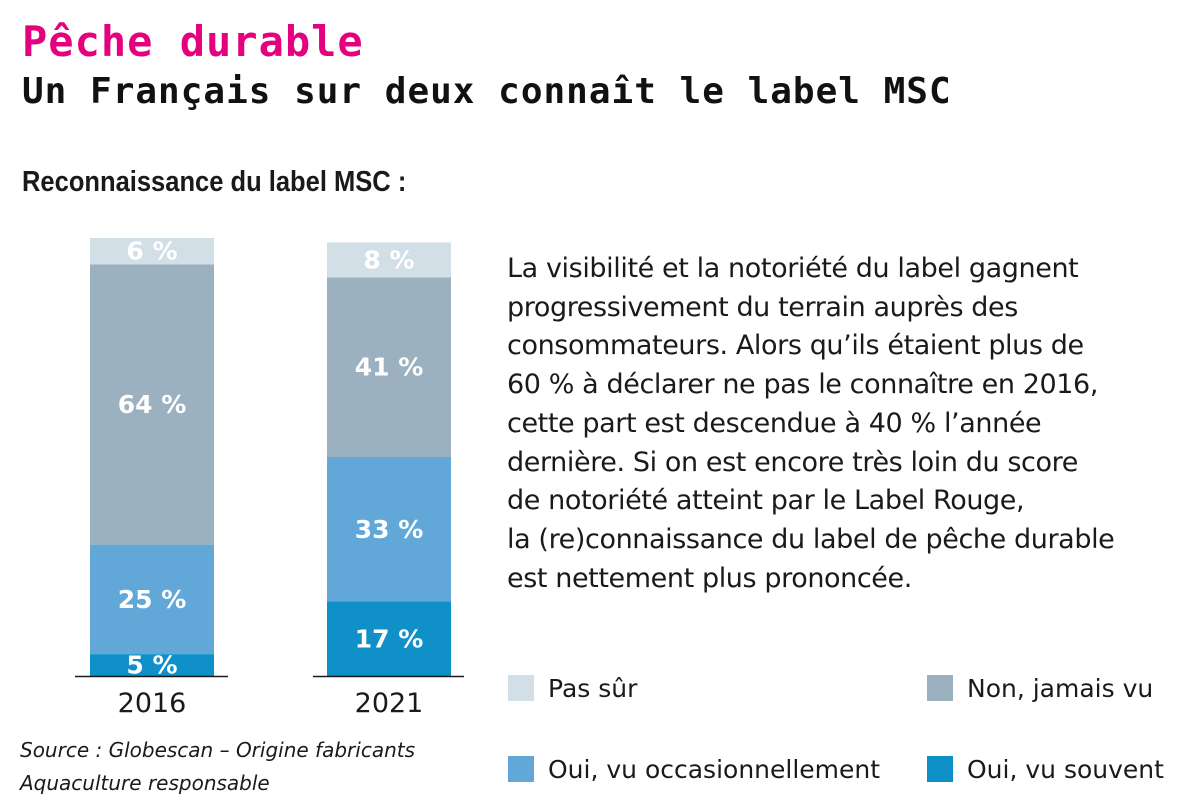 Image resolution: width=1198 pixels, height=808 pixels. I want to click on data-label-2021-1: 33 %, so click(389, 529).